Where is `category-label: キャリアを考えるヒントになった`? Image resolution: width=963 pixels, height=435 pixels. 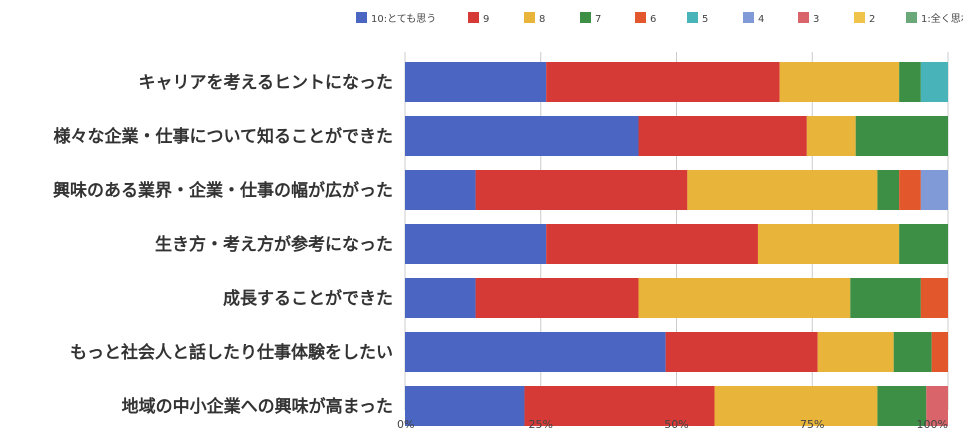 category-label: キャリアを考えるヒントになった is located at coordinates (266, 82).